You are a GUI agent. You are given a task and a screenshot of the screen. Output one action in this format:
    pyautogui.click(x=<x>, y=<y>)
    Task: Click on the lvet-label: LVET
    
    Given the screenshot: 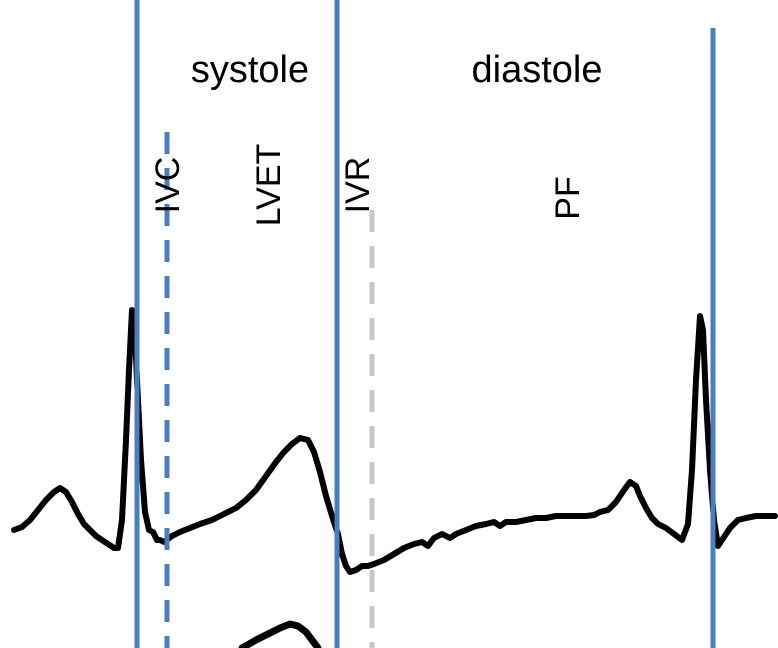 What is the action you would take?
    pyautogui.click(x=269, y=185)
    